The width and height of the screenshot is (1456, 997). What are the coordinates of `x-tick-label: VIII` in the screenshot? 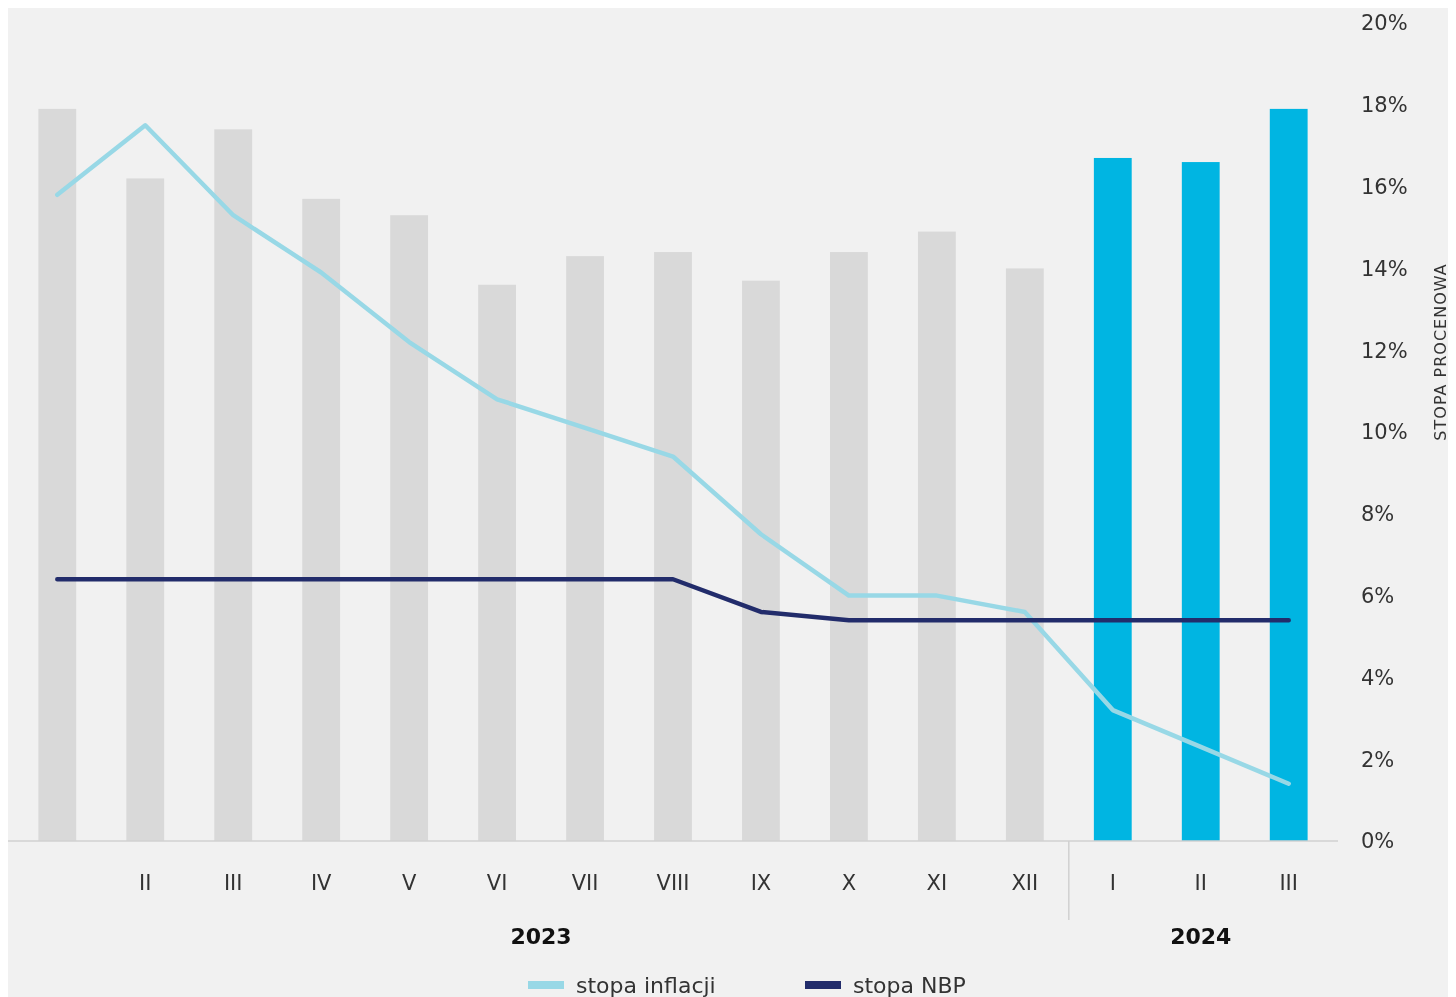 It's located at (673, 883).